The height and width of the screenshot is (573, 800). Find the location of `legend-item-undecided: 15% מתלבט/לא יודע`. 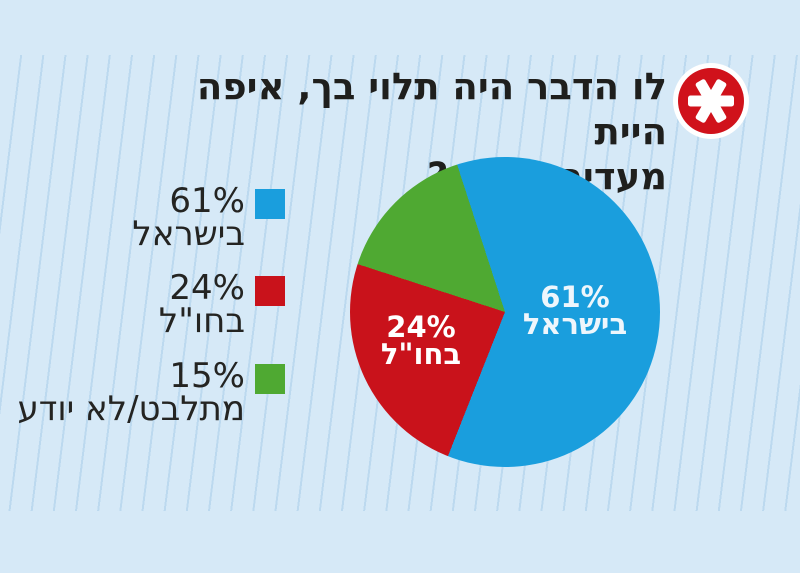

legend-item-undecided: 15% מתלבט/לא יודע is located at coordinates (151, 392).